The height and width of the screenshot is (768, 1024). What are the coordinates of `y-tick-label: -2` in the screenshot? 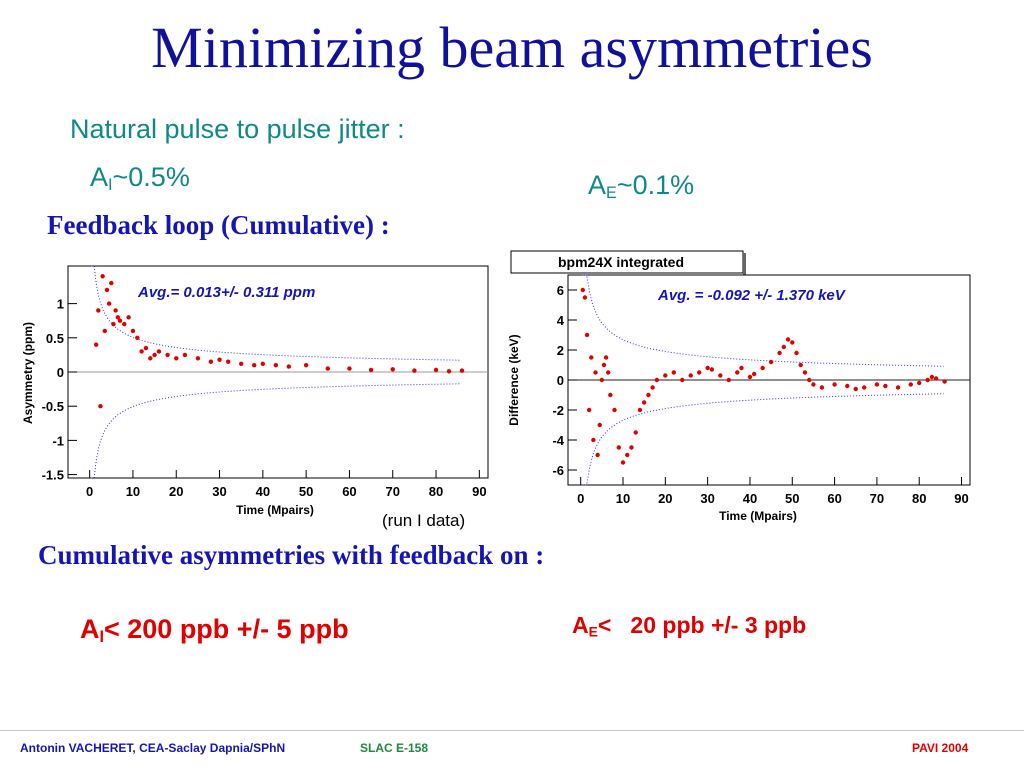 It's located at (558, 410).